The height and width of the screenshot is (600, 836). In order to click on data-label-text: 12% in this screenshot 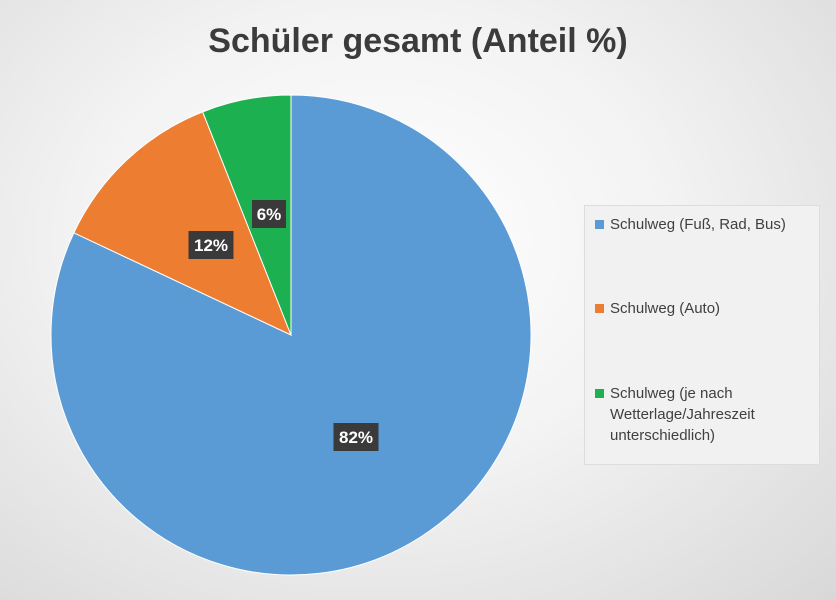, I will do `click(211, 245)`.